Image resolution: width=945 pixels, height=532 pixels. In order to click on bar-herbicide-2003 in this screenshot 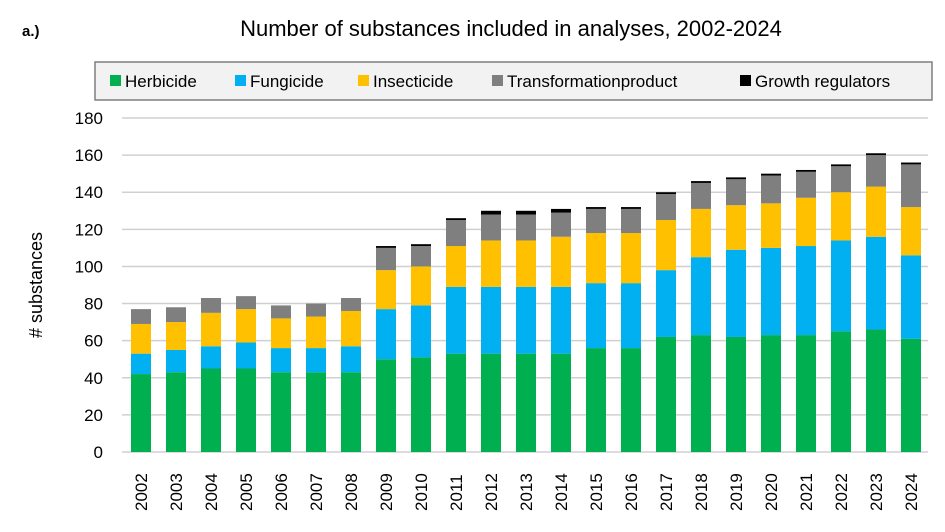, I will do `click(176, 412)`.